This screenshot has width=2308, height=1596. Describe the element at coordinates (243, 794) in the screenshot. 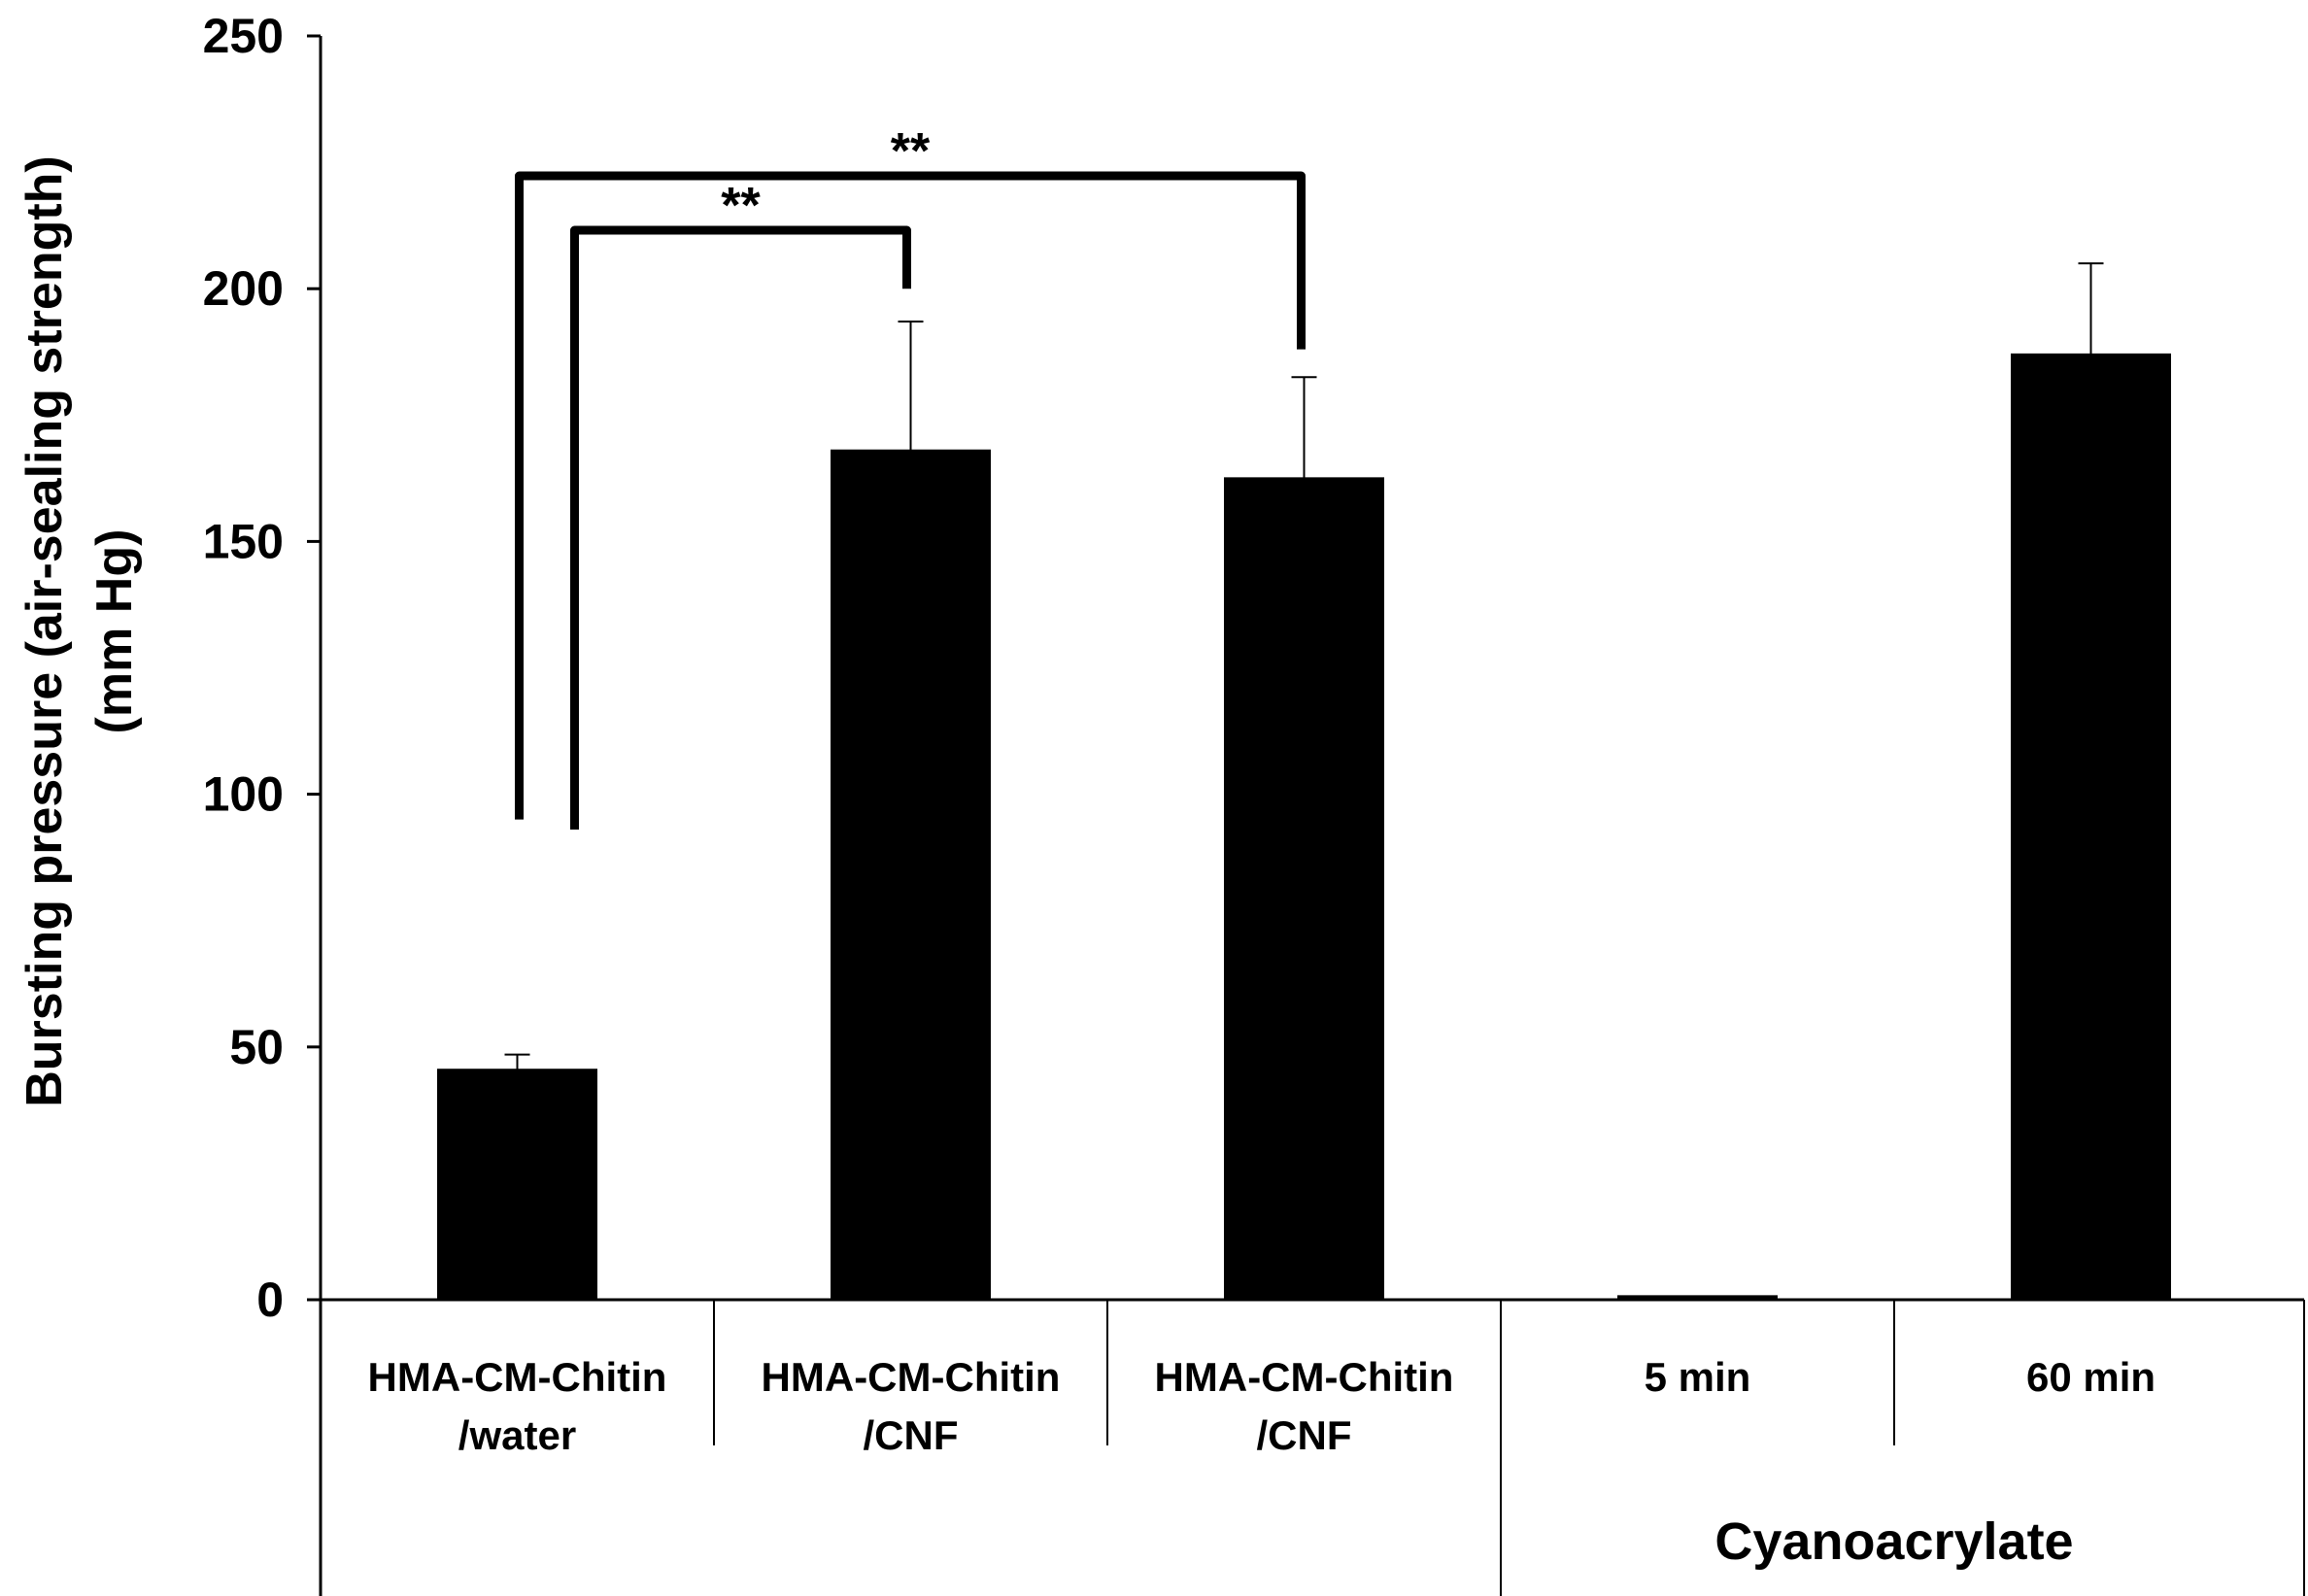

I see `y-tick-label: 100` at that location.